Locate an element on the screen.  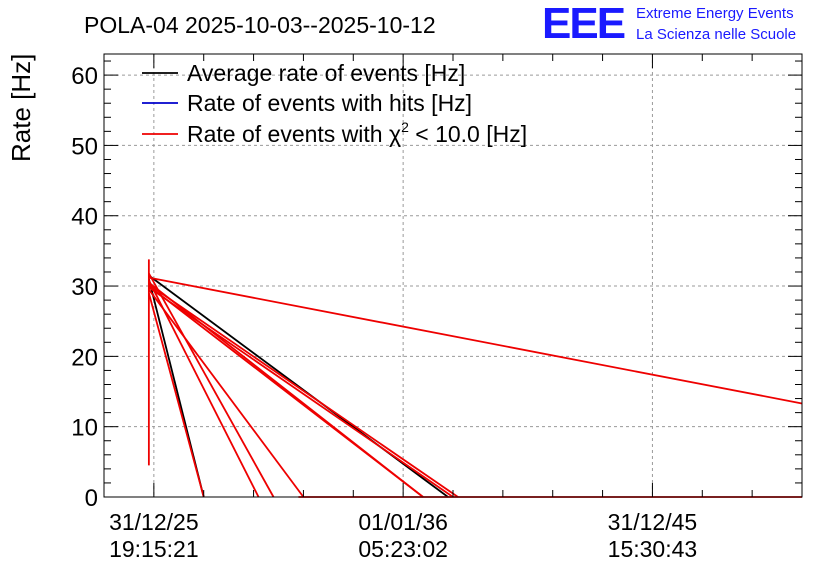
x-tick-label-date: 31/12/45 is located at coordinates (653, 522).